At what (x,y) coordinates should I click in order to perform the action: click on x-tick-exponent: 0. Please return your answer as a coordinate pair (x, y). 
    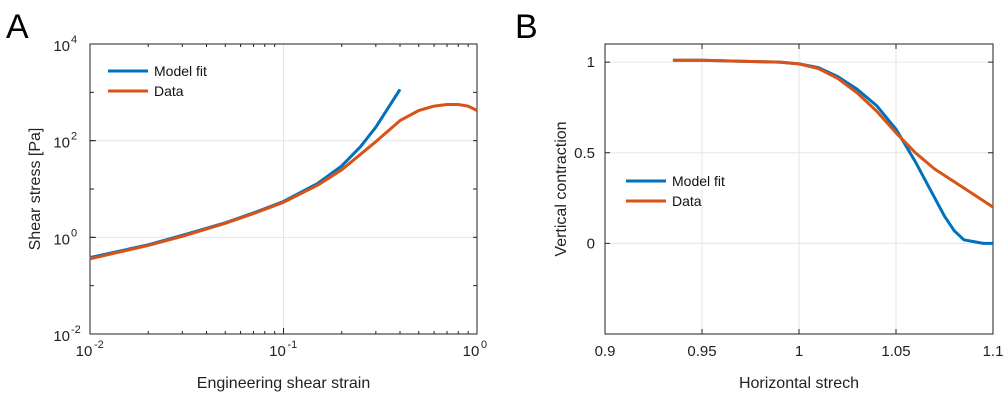
    Looking at the image, I should click on (484, 345).